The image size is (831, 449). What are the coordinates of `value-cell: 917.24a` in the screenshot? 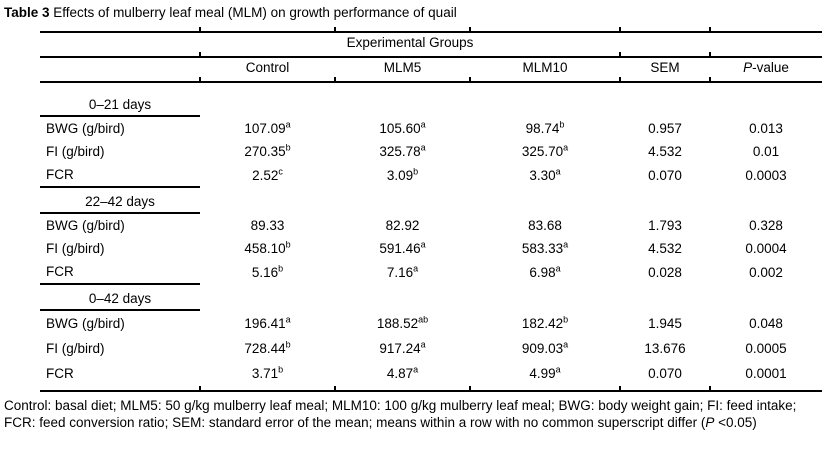 It's located at (402, 348).